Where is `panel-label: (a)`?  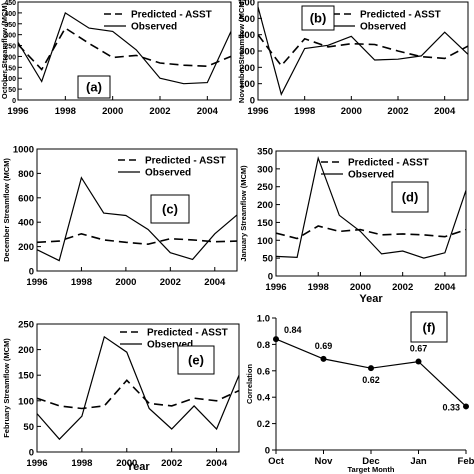
panel-label: (a) is located at coordinates (94, 87).